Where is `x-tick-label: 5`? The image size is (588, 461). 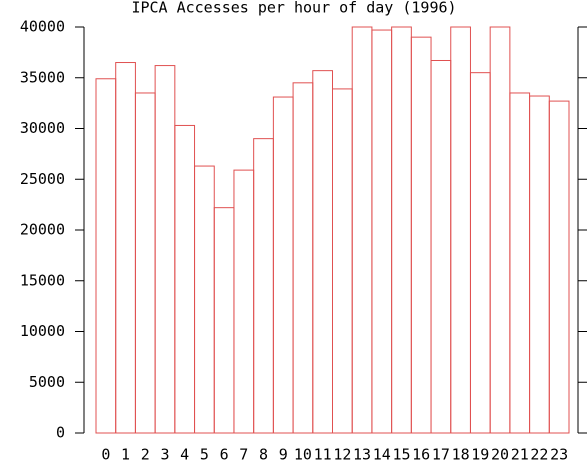
x-tick-label: 5 is located at coordinates (204, 453).